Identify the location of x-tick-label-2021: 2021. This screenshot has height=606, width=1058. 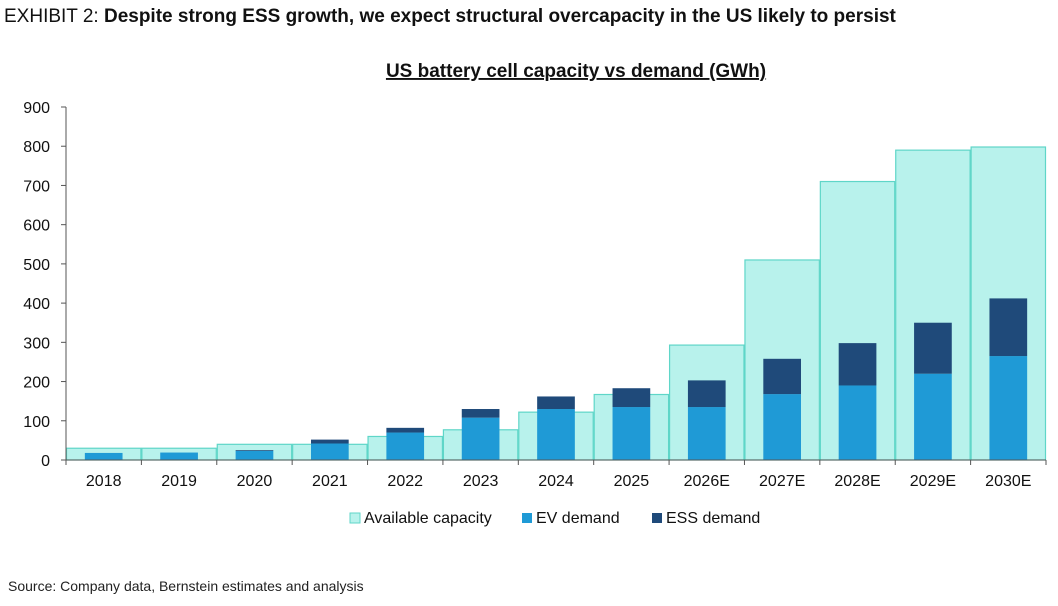
(330, 481).